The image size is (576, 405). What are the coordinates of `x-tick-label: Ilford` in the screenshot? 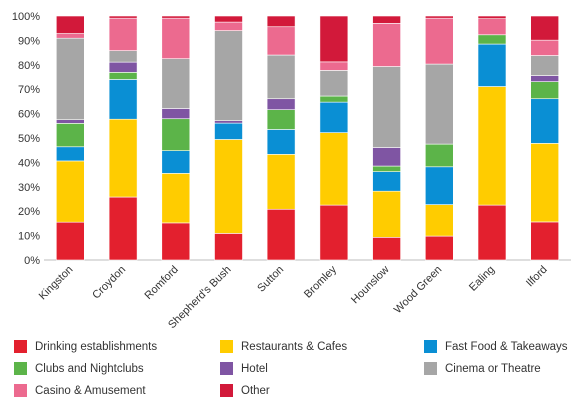 It's located at (537, 277).